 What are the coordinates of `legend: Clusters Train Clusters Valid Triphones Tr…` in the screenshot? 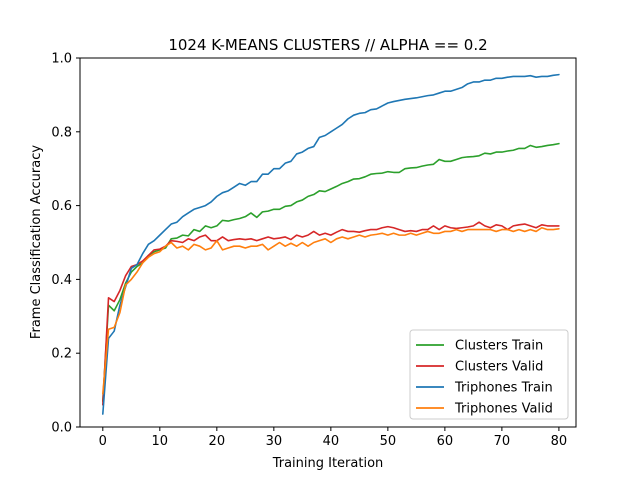 It's located at (489, 374).